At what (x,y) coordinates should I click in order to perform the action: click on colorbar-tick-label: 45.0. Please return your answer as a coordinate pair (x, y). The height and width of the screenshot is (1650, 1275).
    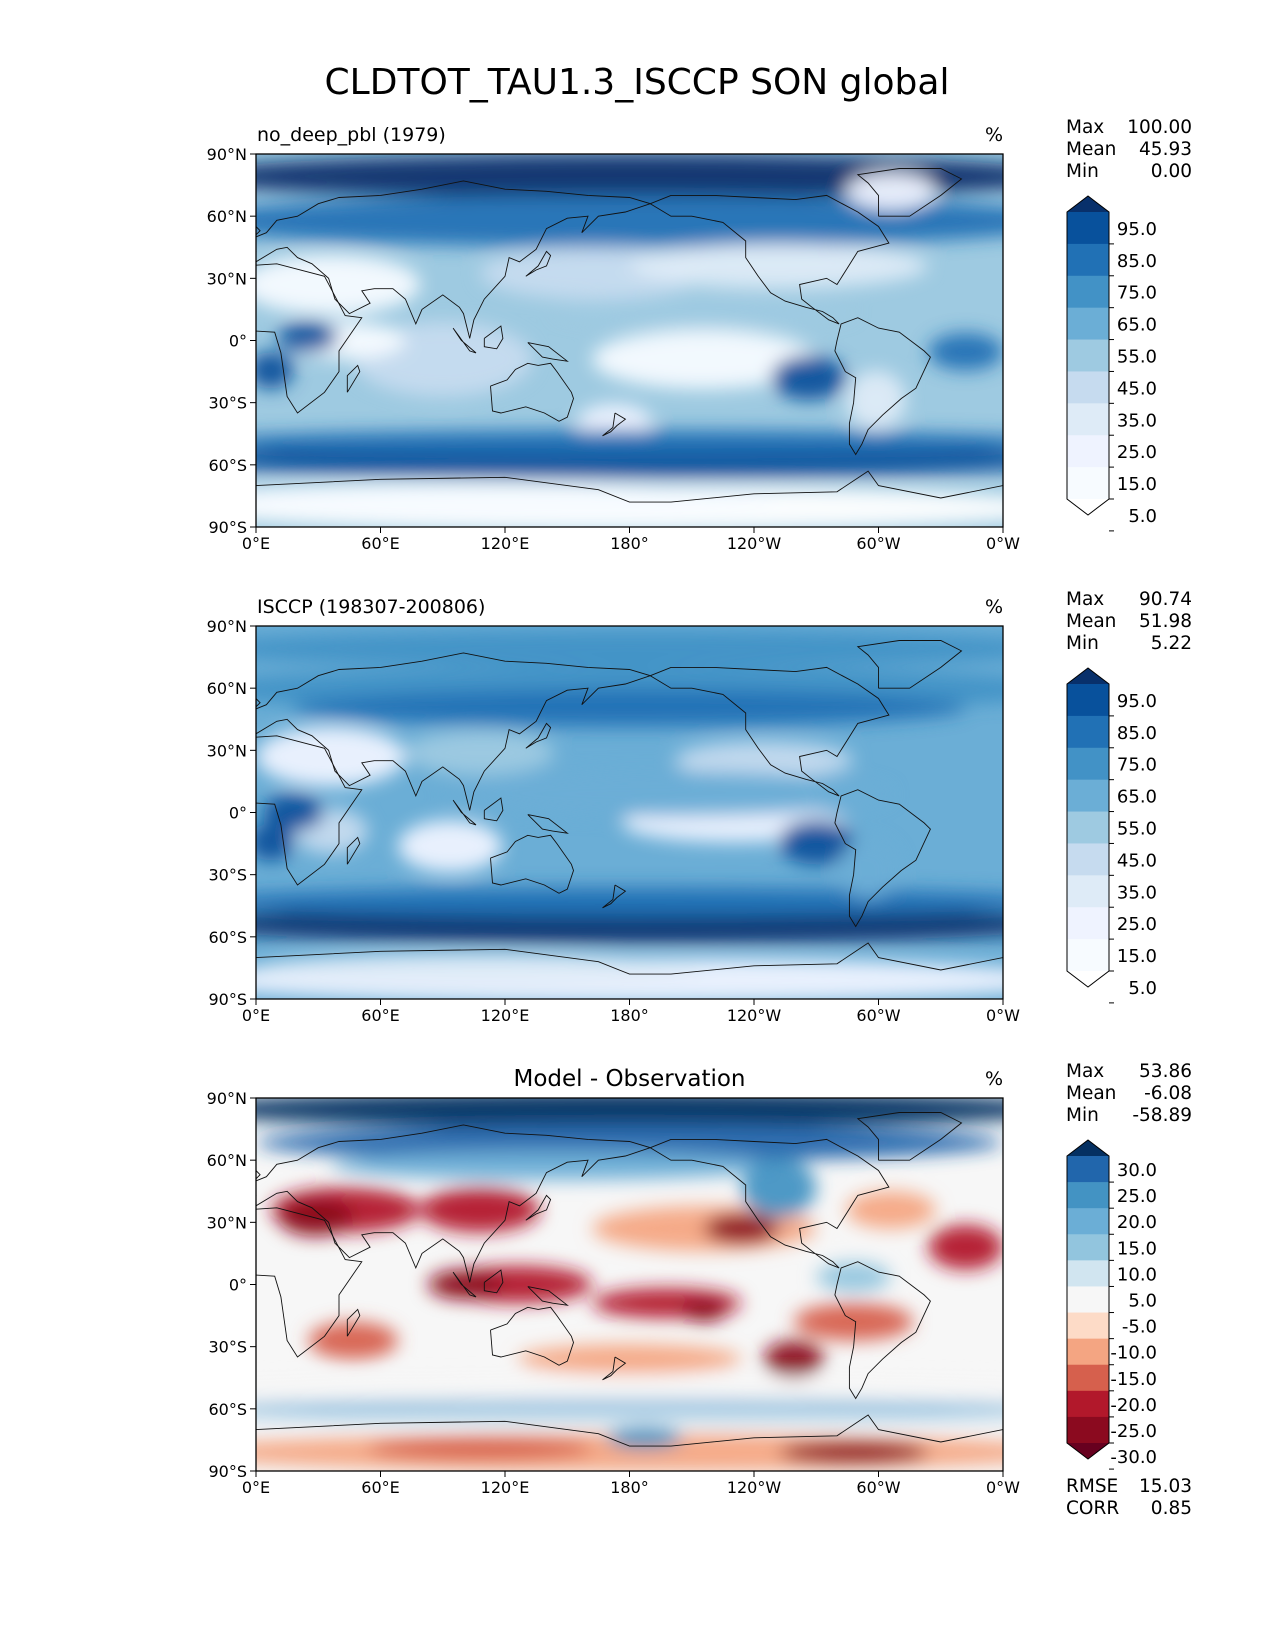
    Looking at the image, I should click on (1137, 388).